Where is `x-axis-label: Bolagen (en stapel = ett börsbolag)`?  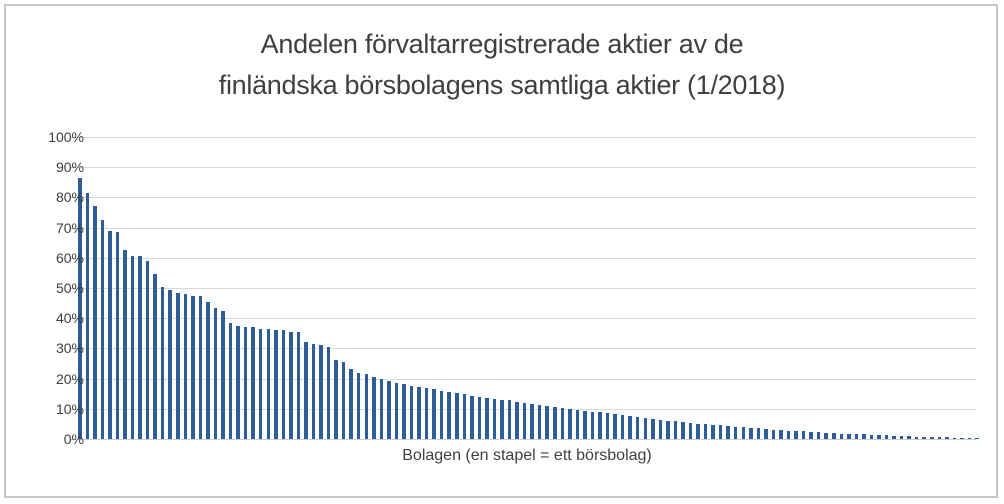
x-axis-label: Bolagen (en stapel = ett börsbolag) is located at coordinates (527, 455).